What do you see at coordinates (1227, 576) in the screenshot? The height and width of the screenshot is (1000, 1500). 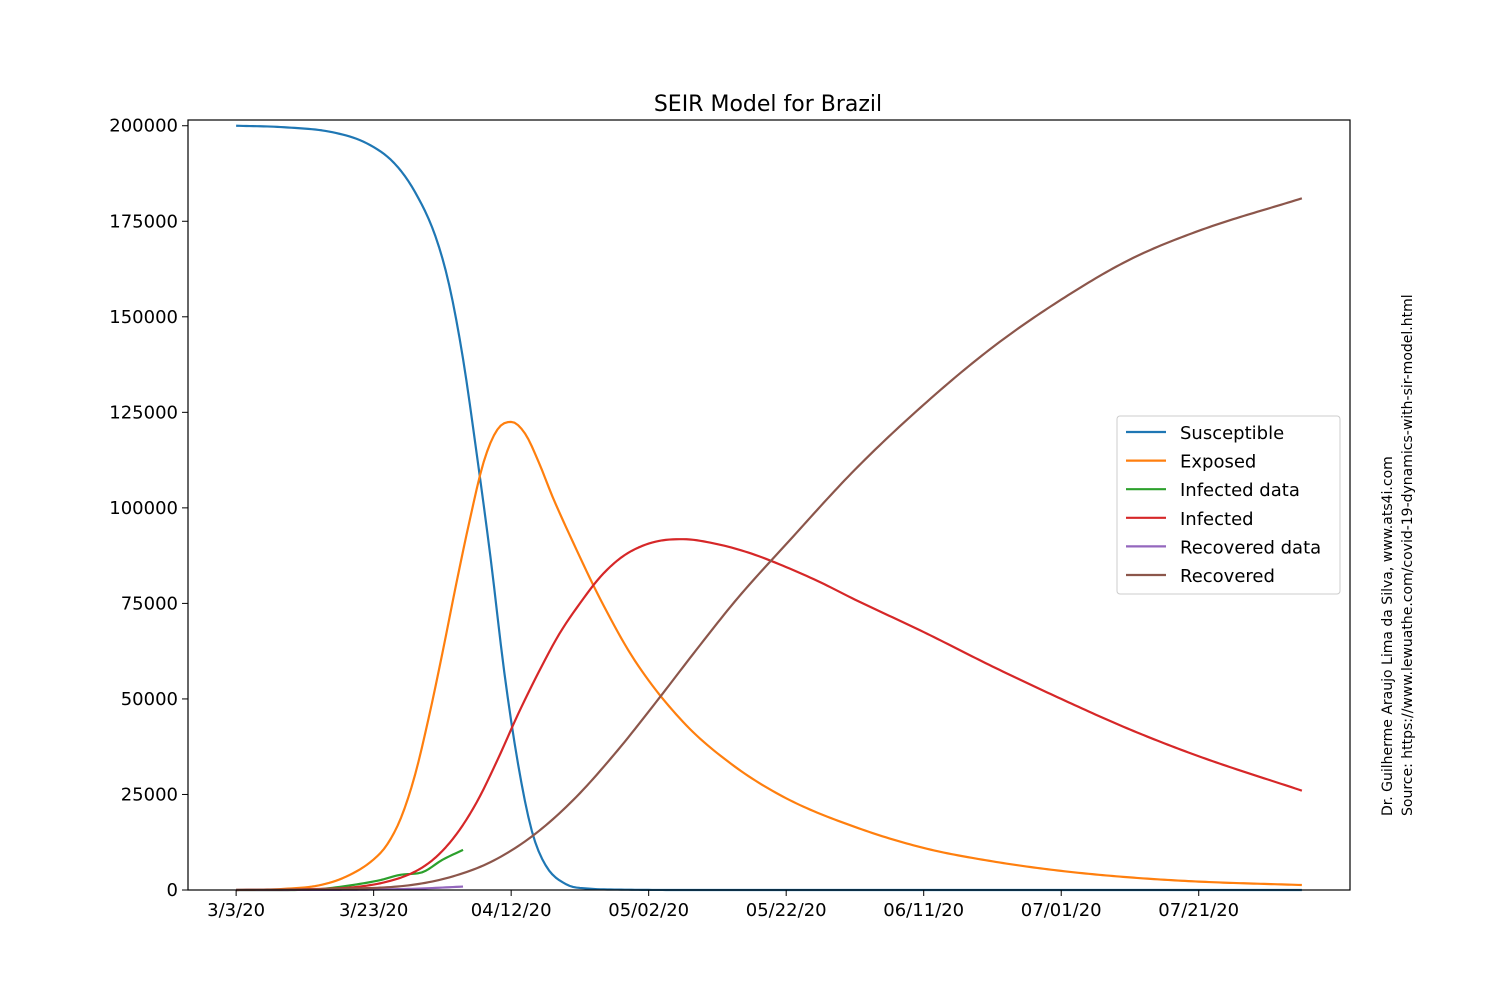 I see `legend-label-recovered: Recovered` at bounding box center [1227, 576].